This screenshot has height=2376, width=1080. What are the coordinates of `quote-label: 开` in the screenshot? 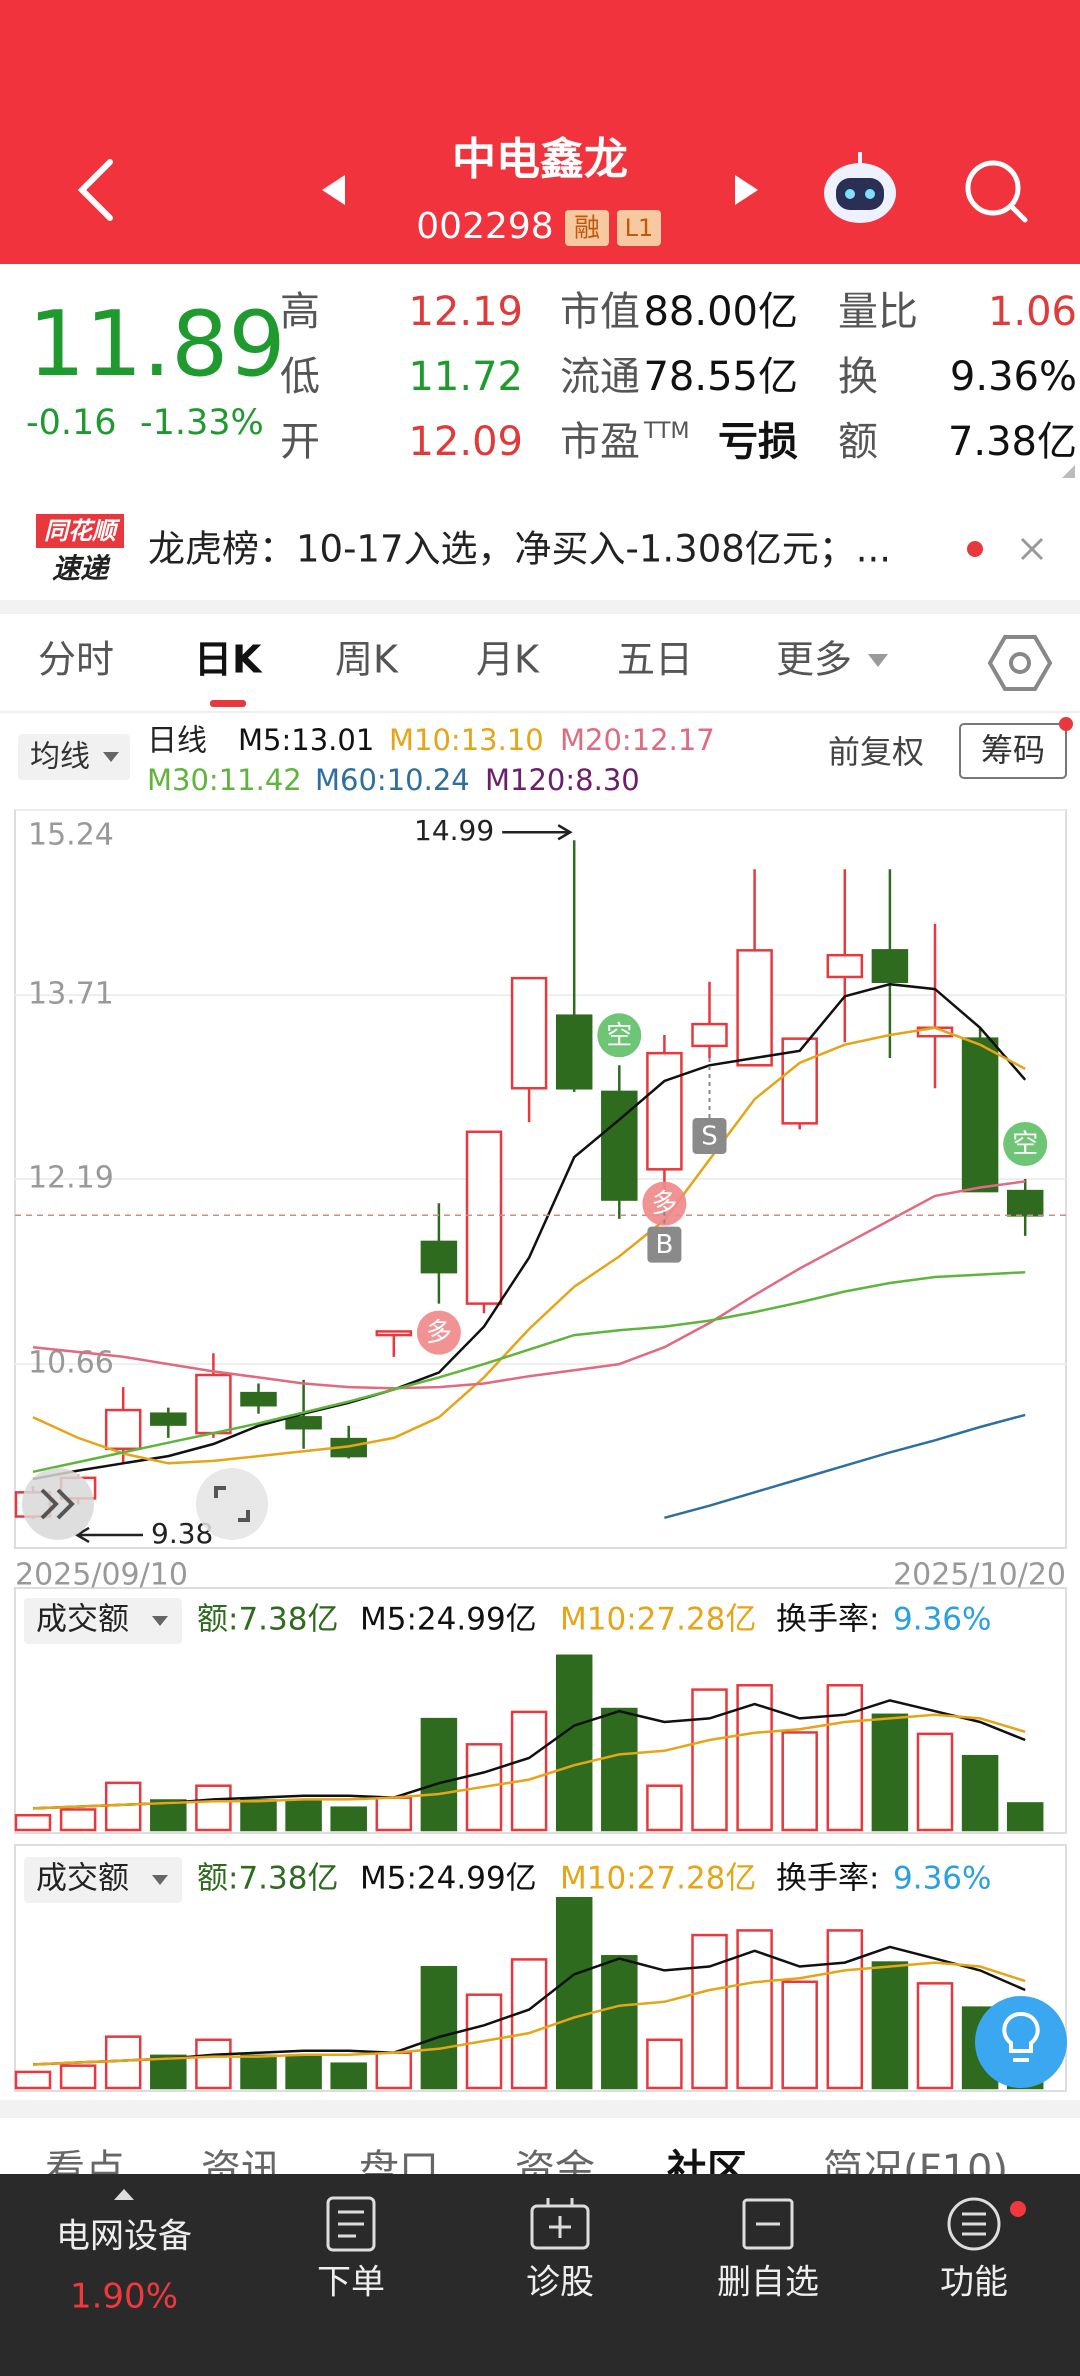 It's located at (300, 442).